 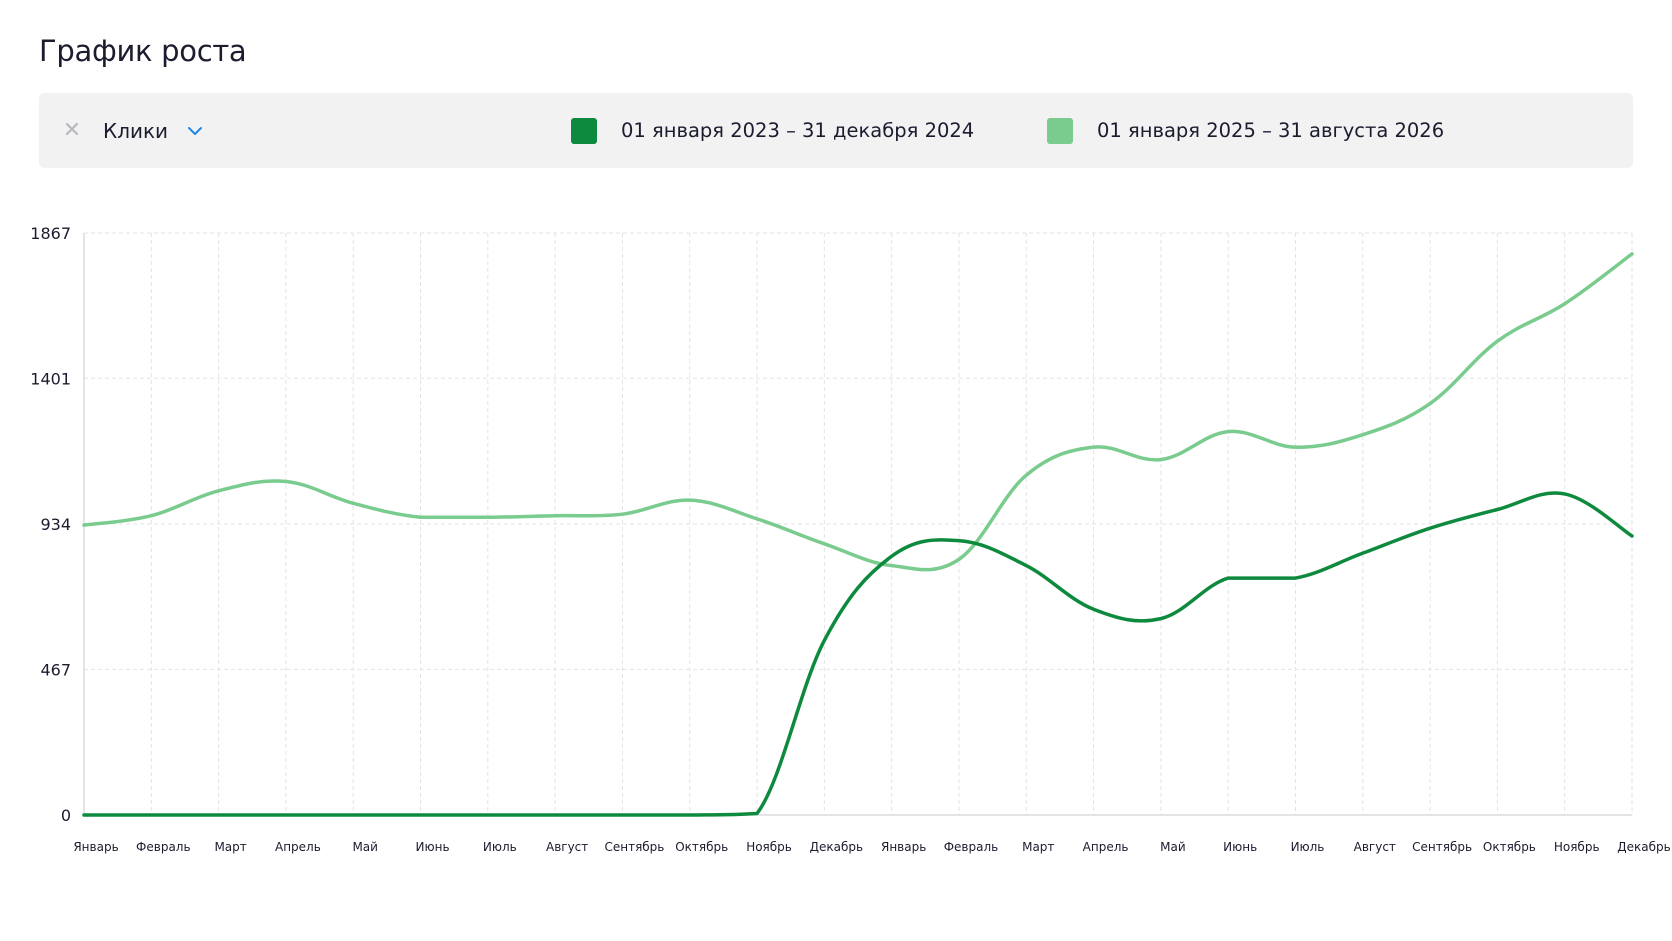 I want to click on legend-label-period-2: 01 января 2025 – 31 августа 2026, so click(x=1271, y=130).